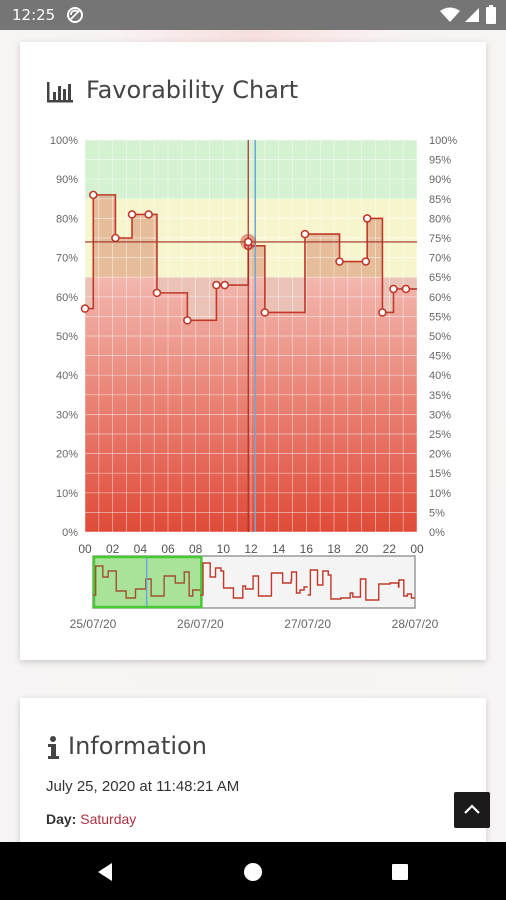  What do you see at coordinates (196, 549) in the screenshot?
I see `x-tick-label: 08` at bounding box center [196, 549].